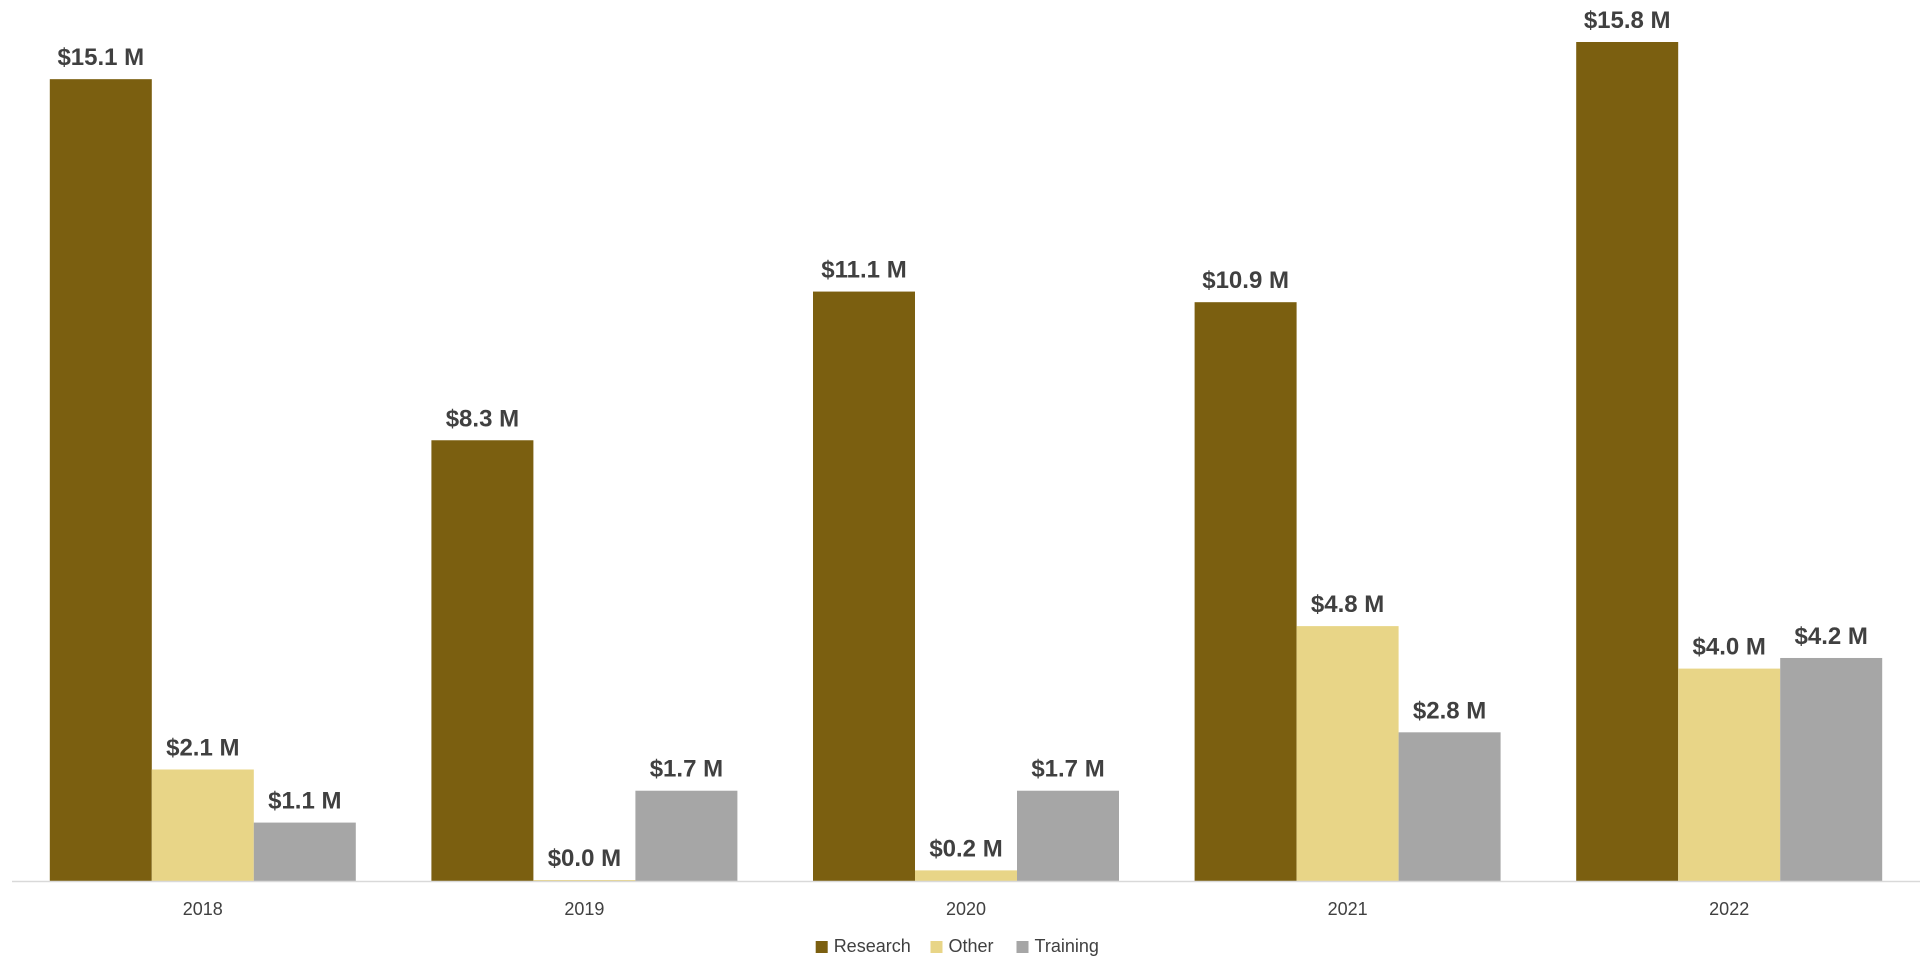 The height and width of the screenshot is (965, 1927). Describe the element at coordinates (482, 660) in the screenshot. I see `bar-research-2019` at that location.